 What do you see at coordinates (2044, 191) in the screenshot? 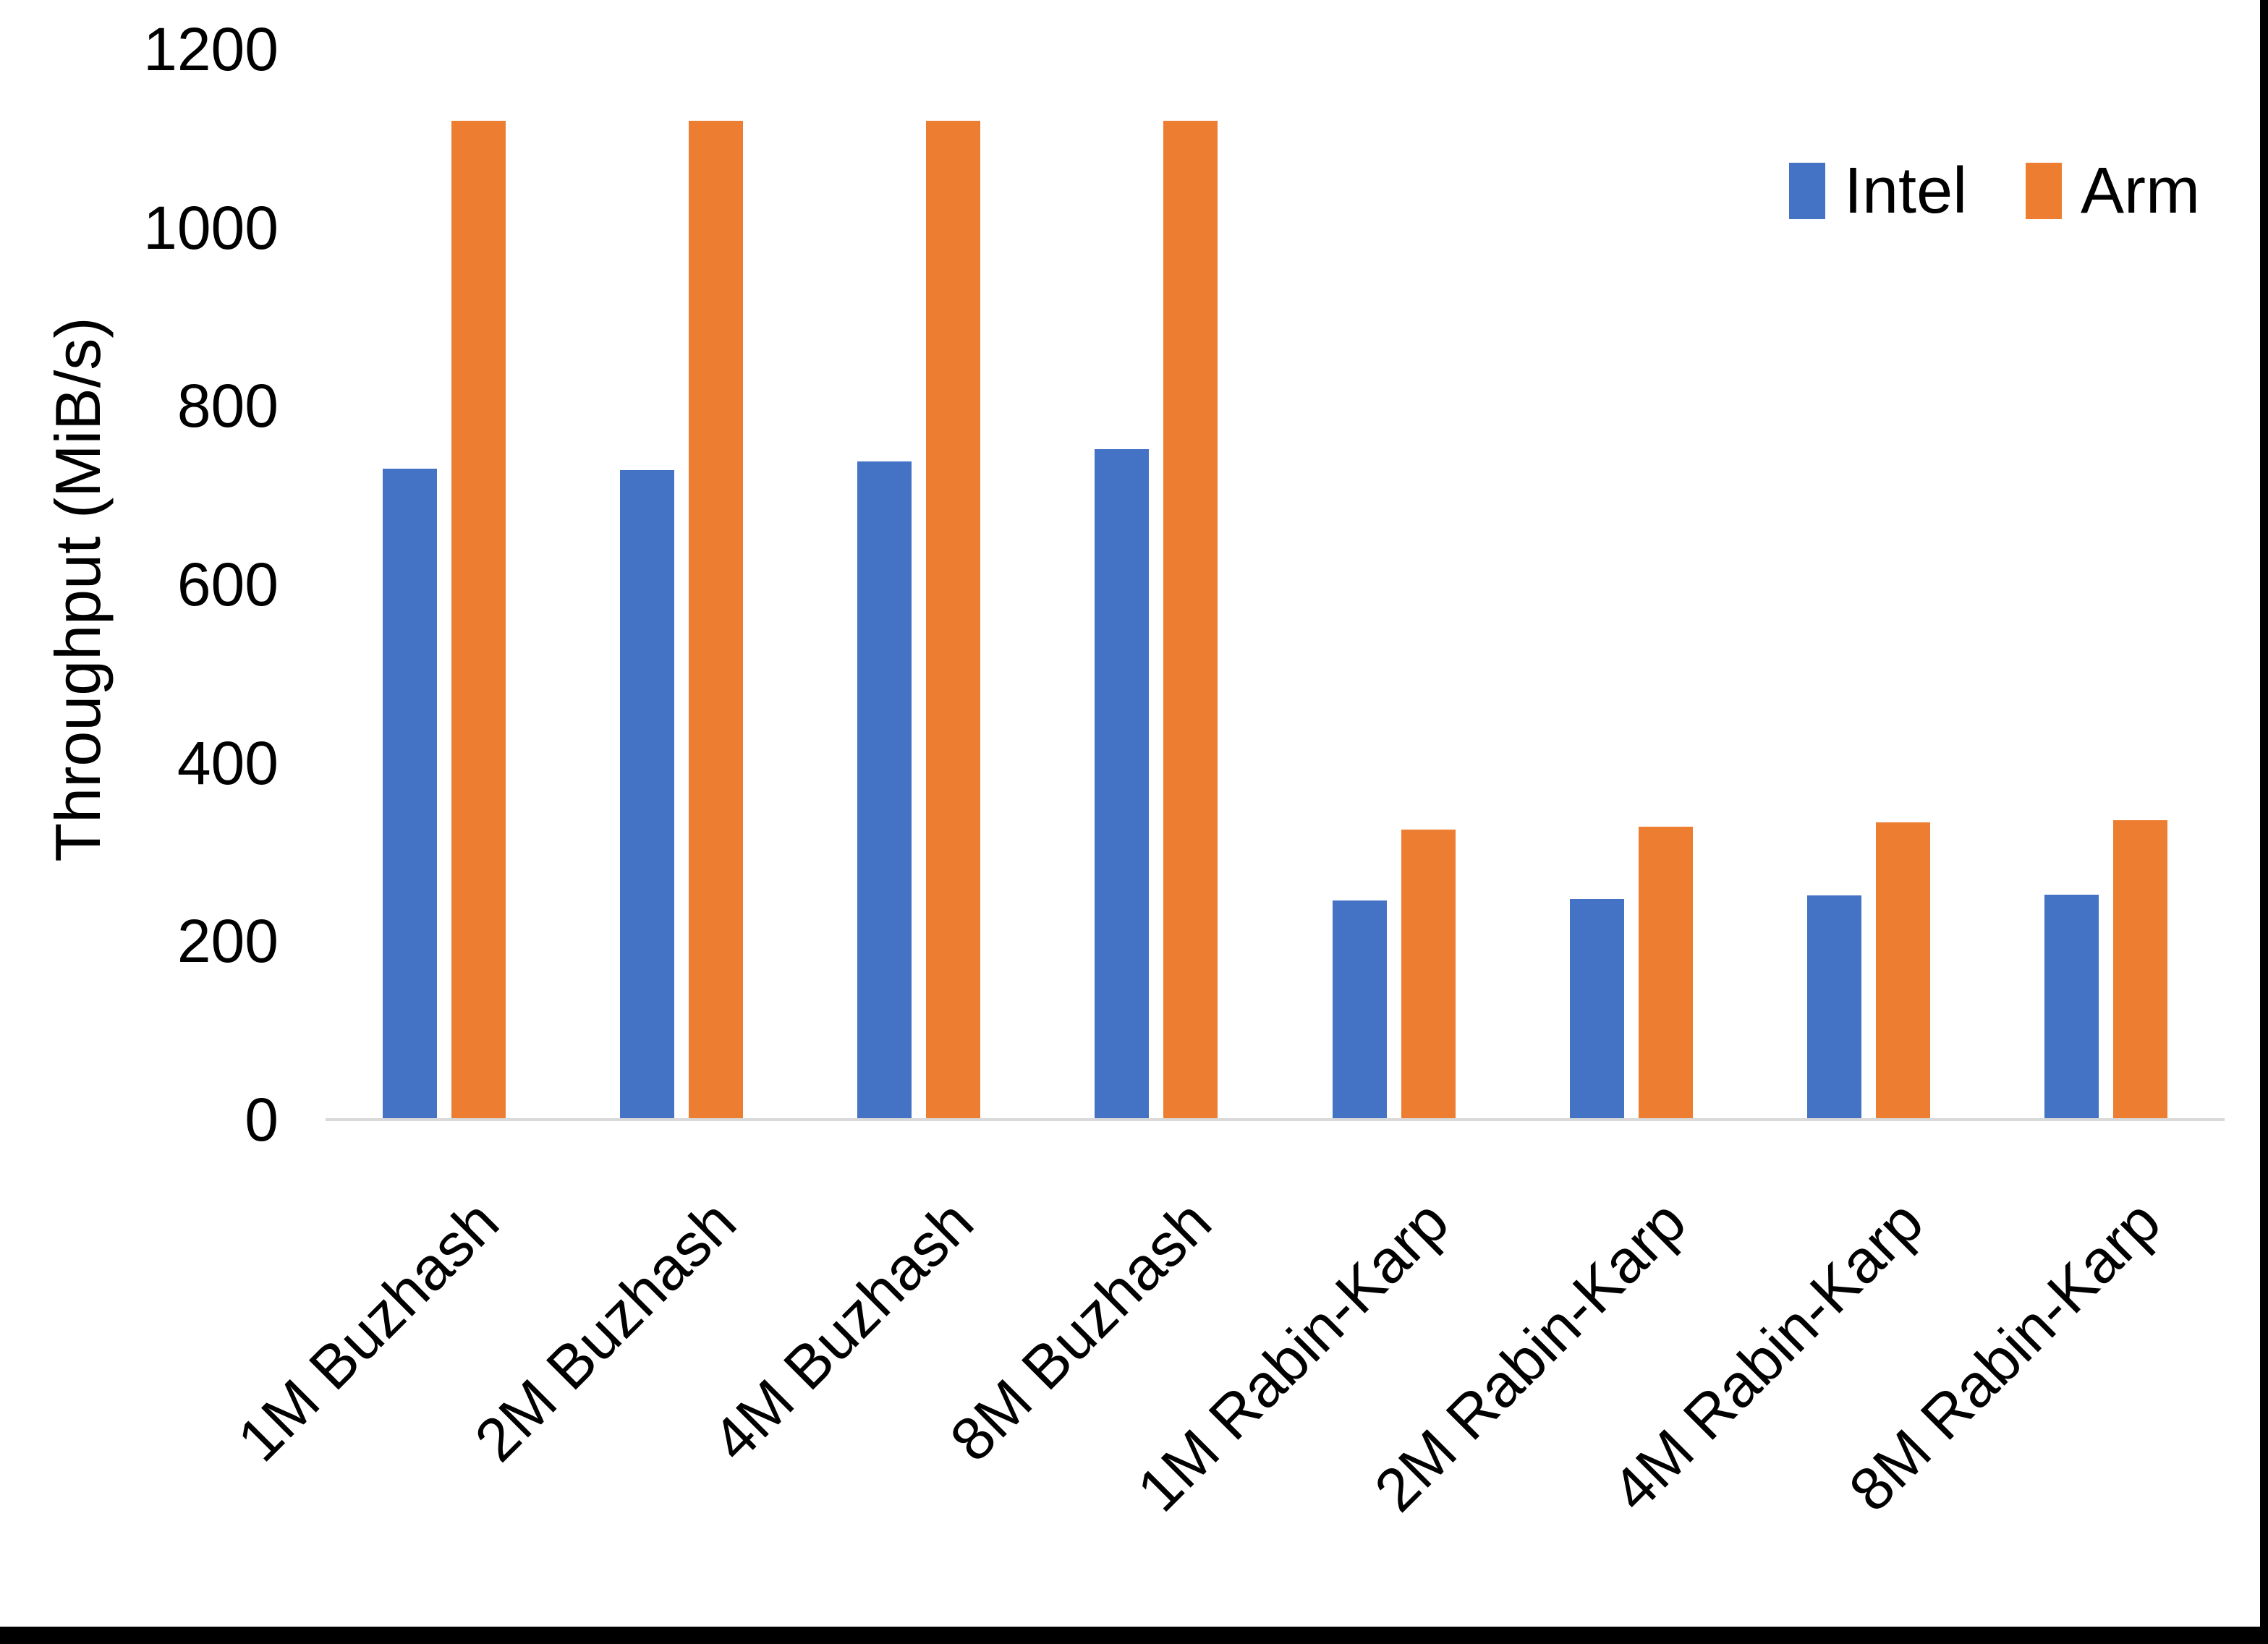
I see `legend-swatch-arm` at bounding box center [2044, 191].